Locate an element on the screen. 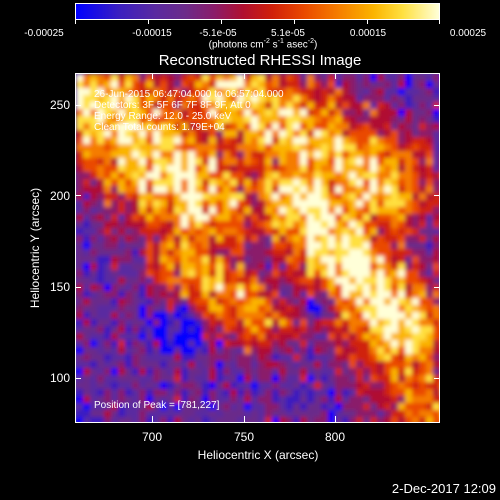  y-tick-label: 100 is located at coordinates (59, 378).